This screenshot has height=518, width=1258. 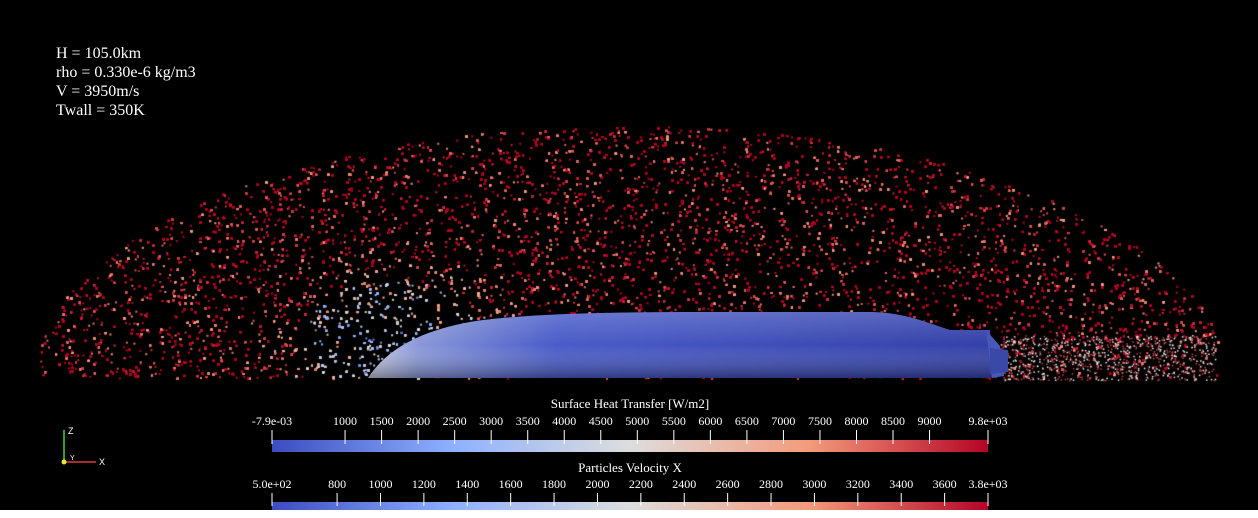 What do you see at coordinates (564, 421) in the screenshot?
I see `heat-transfer-tick-label: 4000` at bounding box center [564, 421].